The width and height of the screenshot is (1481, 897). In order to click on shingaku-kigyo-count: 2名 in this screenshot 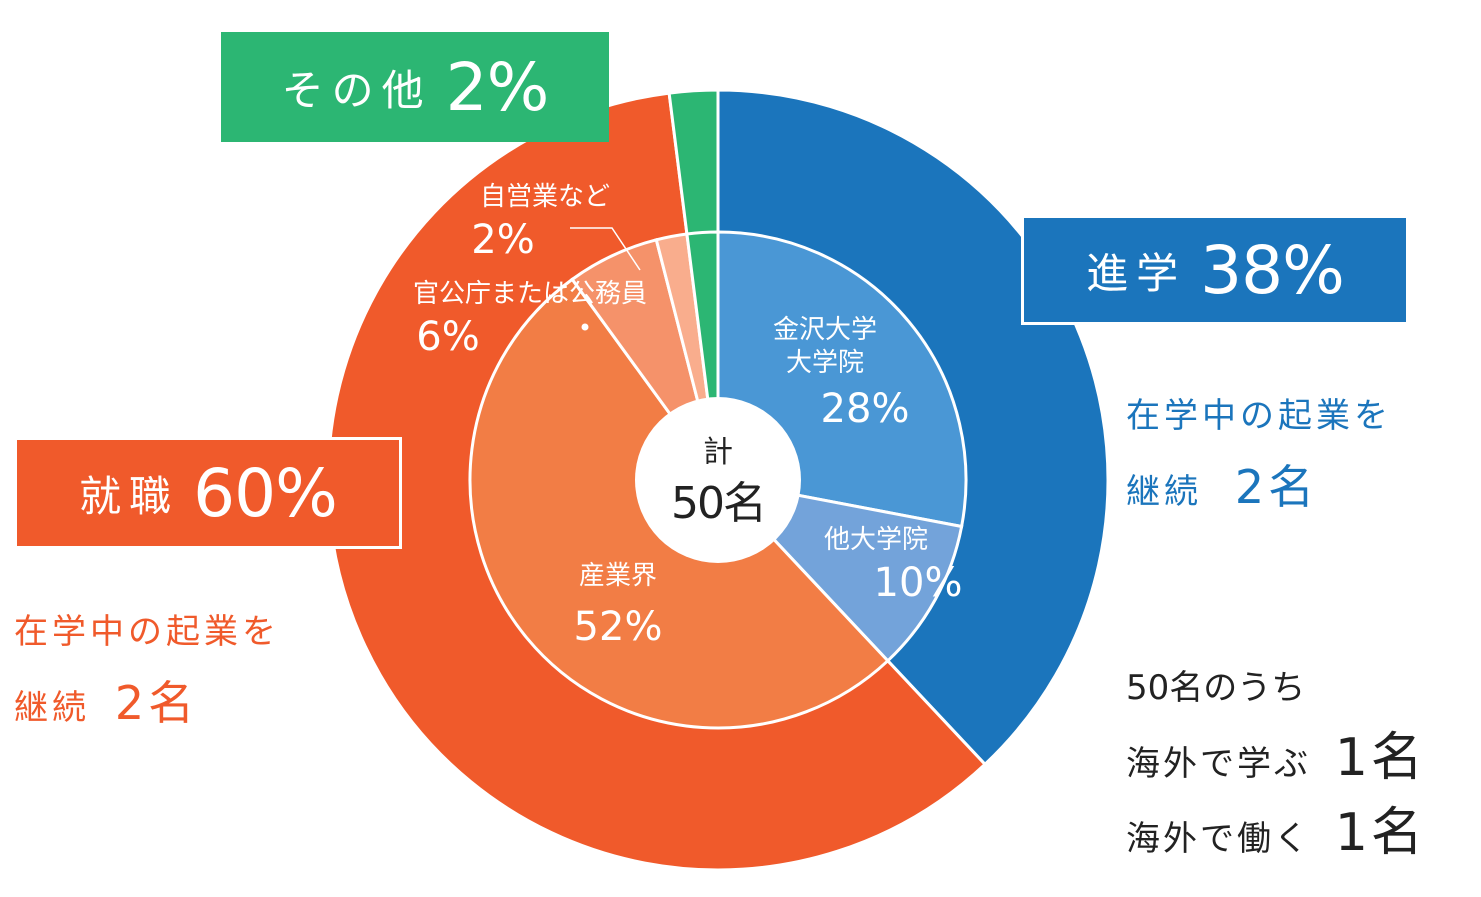, I will do `click(1276, 487)`.